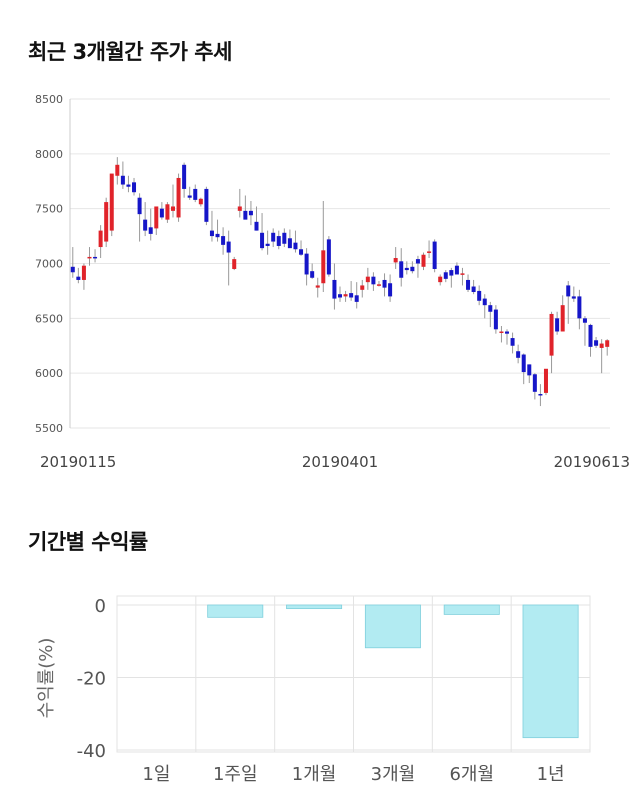  I want to click on return-grid, so click(353, 674).